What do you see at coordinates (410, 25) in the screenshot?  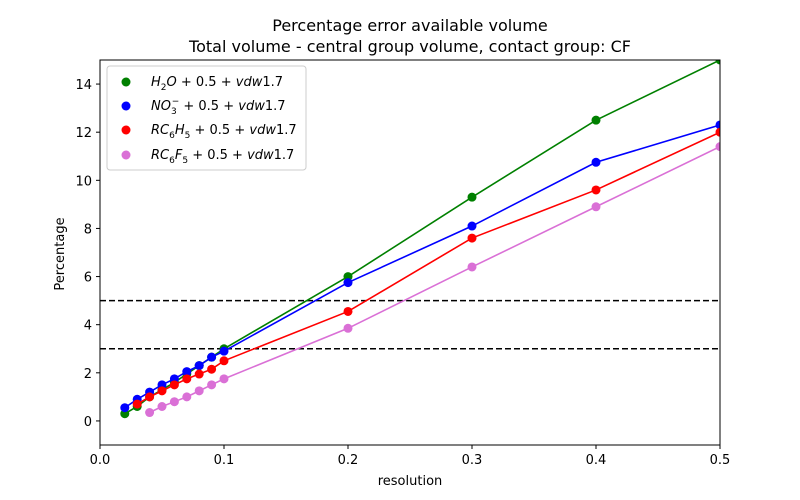 I see `chart-title: Percentage error available volume` at bounding box center [410, 25].